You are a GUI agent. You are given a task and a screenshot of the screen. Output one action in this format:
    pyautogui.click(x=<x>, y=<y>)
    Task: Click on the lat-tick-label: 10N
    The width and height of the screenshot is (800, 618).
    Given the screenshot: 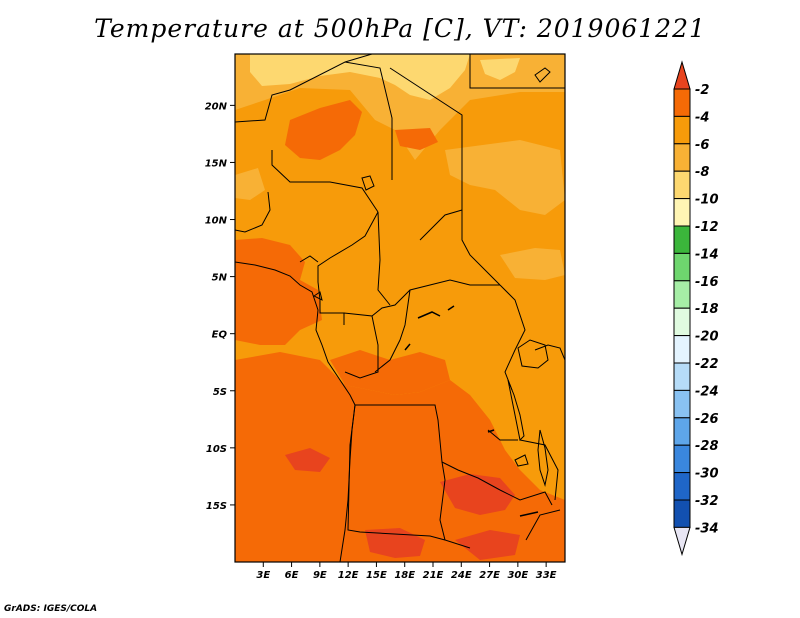 What is the action you would take?
    pyautogui.click(x=216, y=221)
    